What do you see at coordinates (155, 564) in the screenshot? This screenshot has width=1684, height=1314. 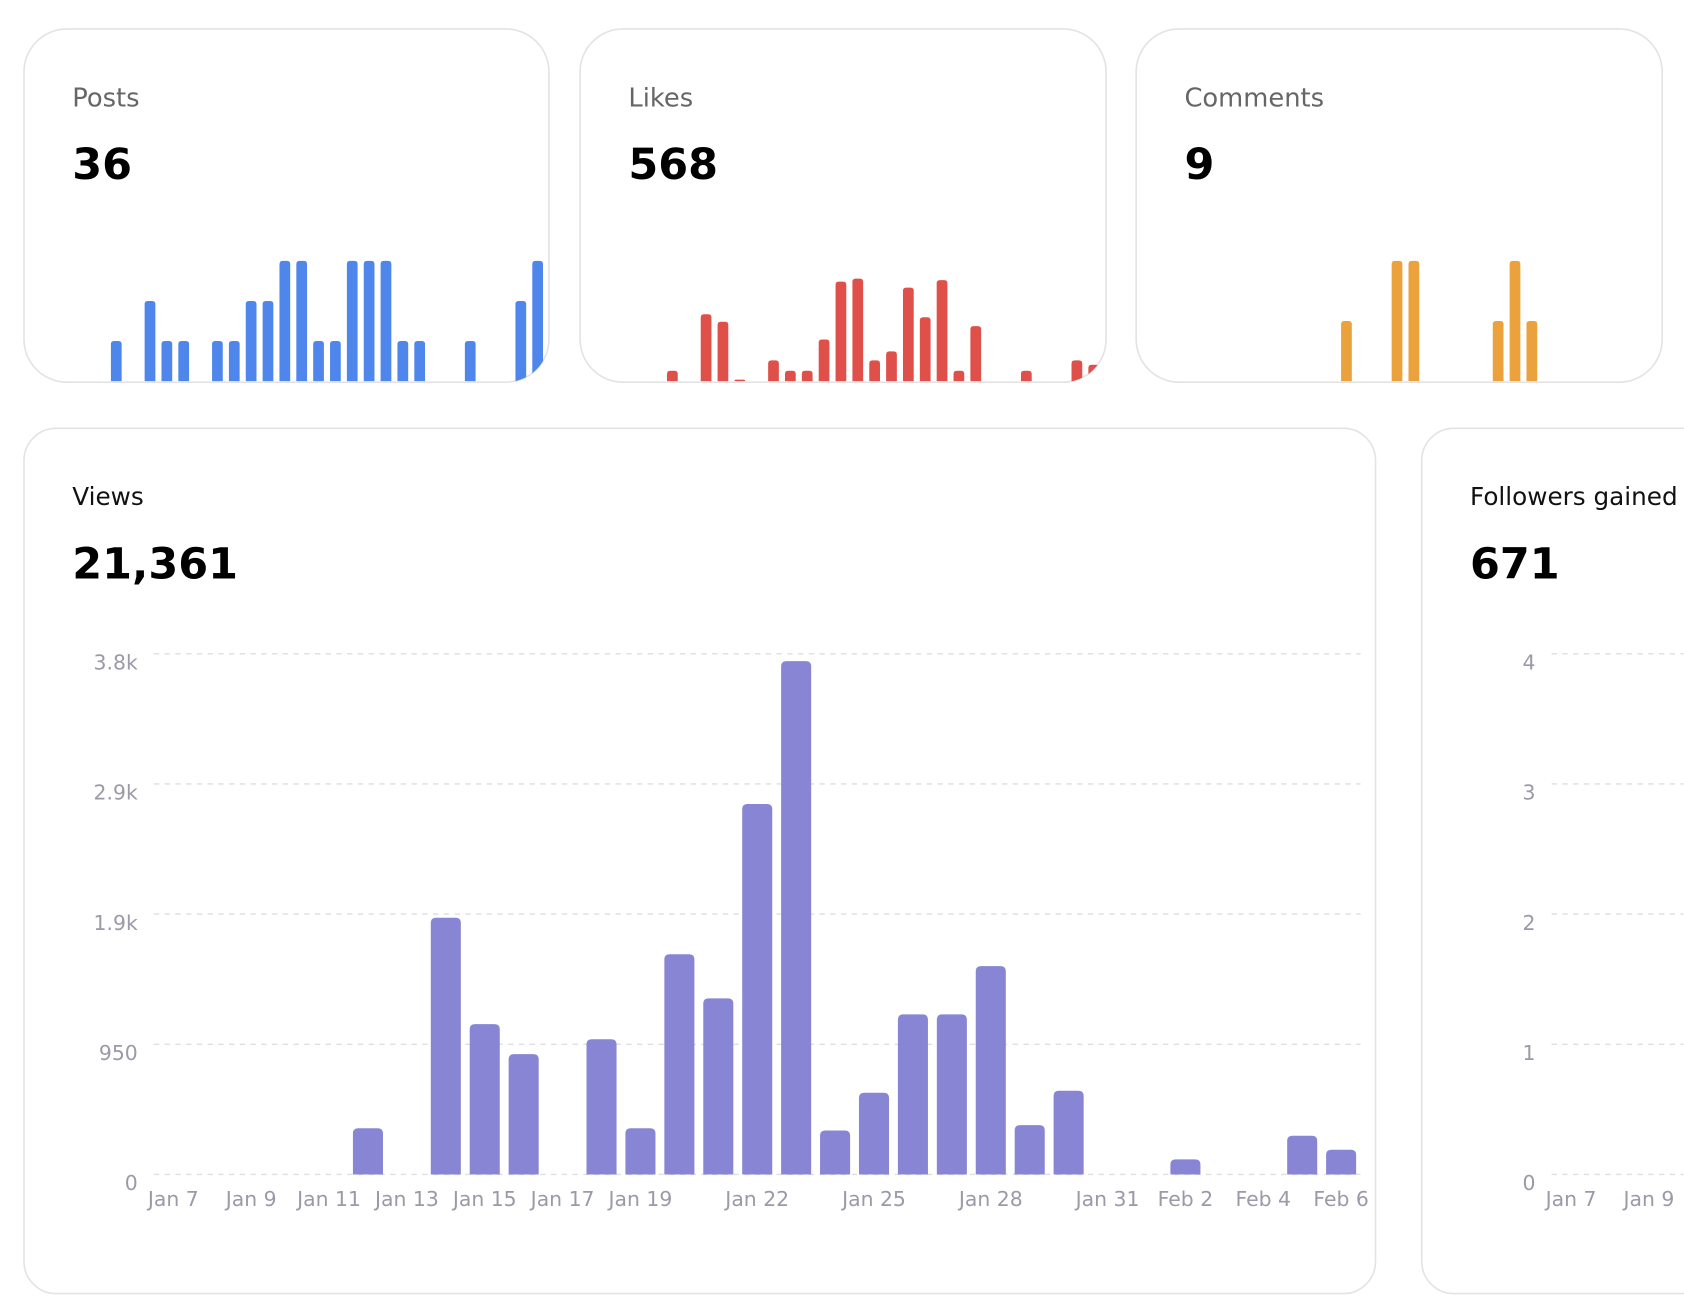 I see `card-total: 21,361` at bounding box center [155, 564].